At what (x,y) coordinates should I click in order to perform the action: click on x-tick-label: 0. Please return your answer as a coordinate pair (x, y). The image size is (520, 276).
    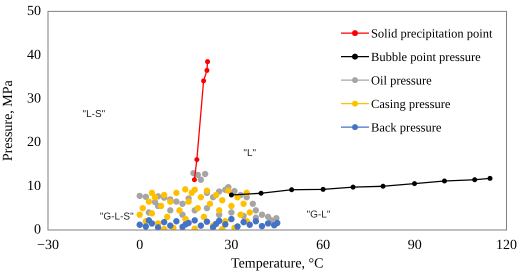
    Looking at the image, I should click on (140, 246).